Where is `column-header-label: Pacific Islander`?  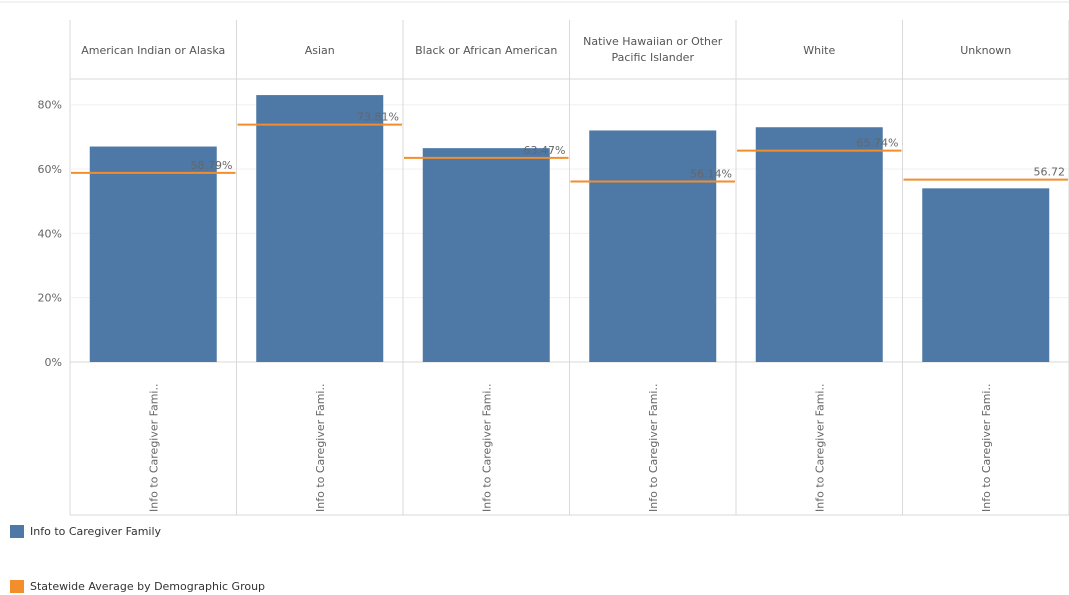
column-header-label: Pacific Islander is located at coordinates (653, 57).